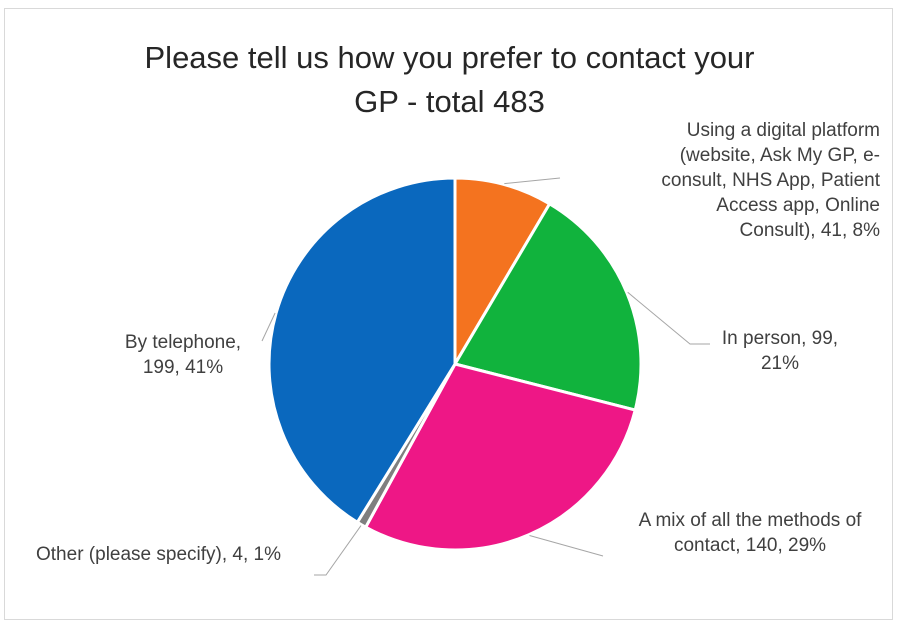 The height and width of the screenshot is (627, 899). Describe the element at coordinates (362, 350) in the screenshot. I see `pie-slice-telephone` at that location.